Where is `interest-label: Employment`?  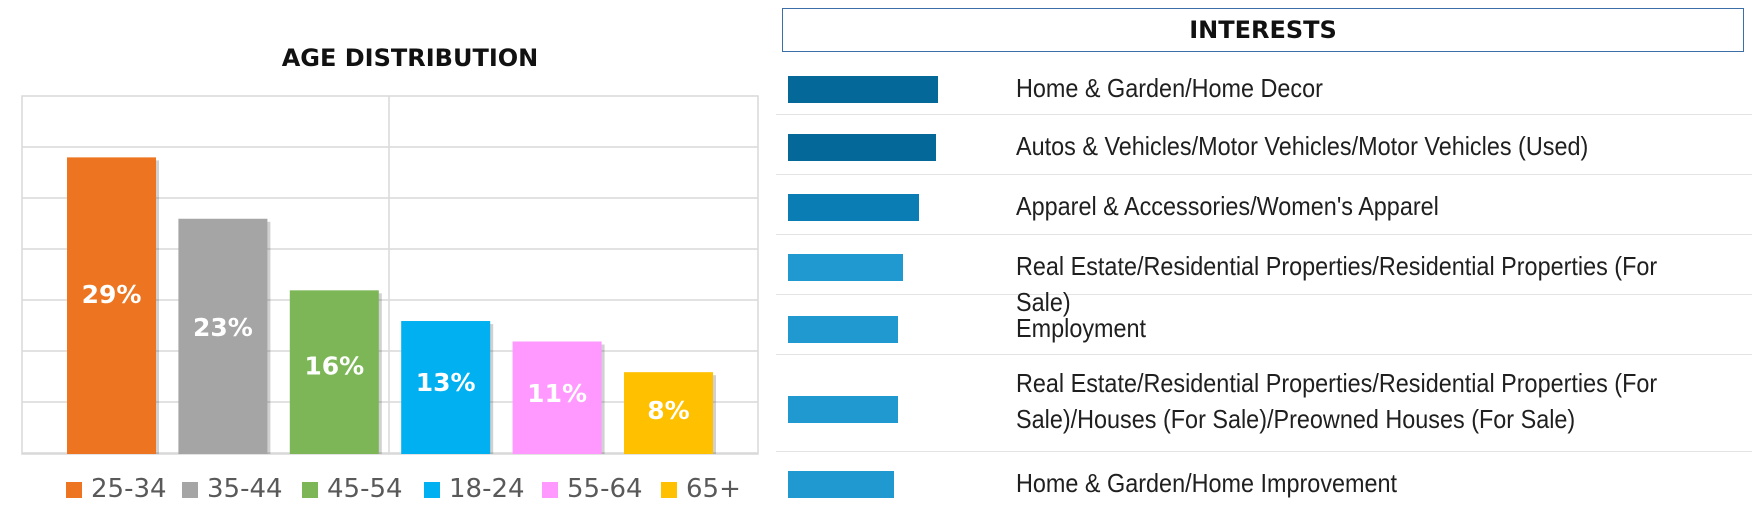 interest-label: Employment is located at coordinates (1081, 328).